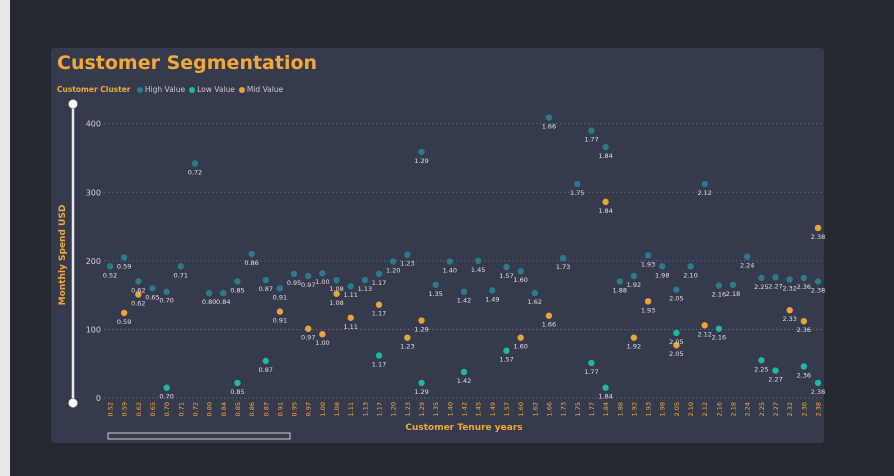  I want to click on x-tick-label: 2.16, so click(719, 409).